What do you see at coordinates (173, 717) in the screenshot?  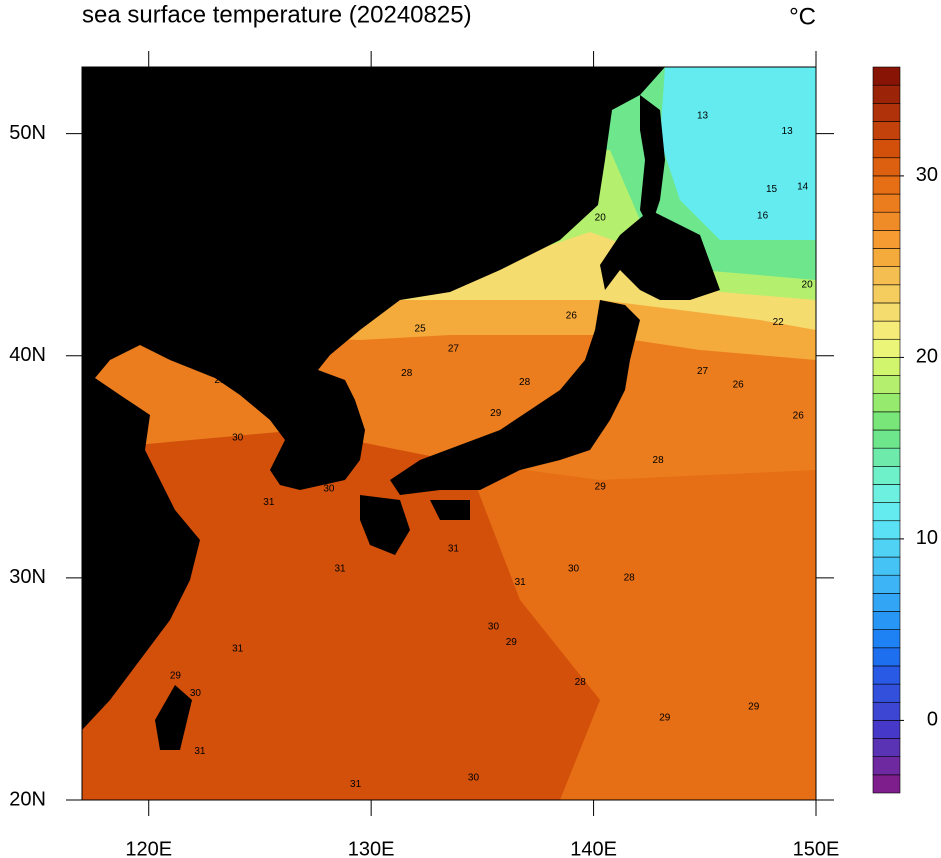 I see `taiwan` at bounding box center [173, 717].